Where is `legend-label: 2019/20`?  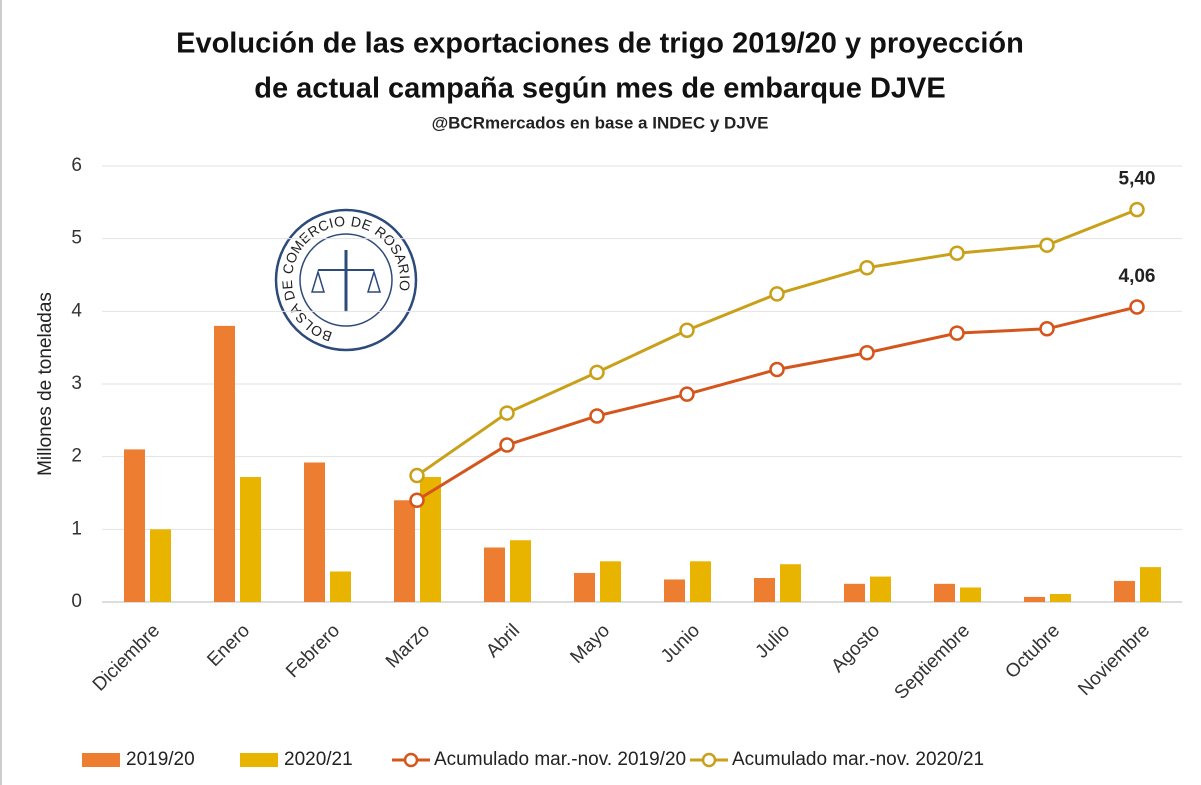
legend-label: 2019/20 is located at coordinates (160, 759).